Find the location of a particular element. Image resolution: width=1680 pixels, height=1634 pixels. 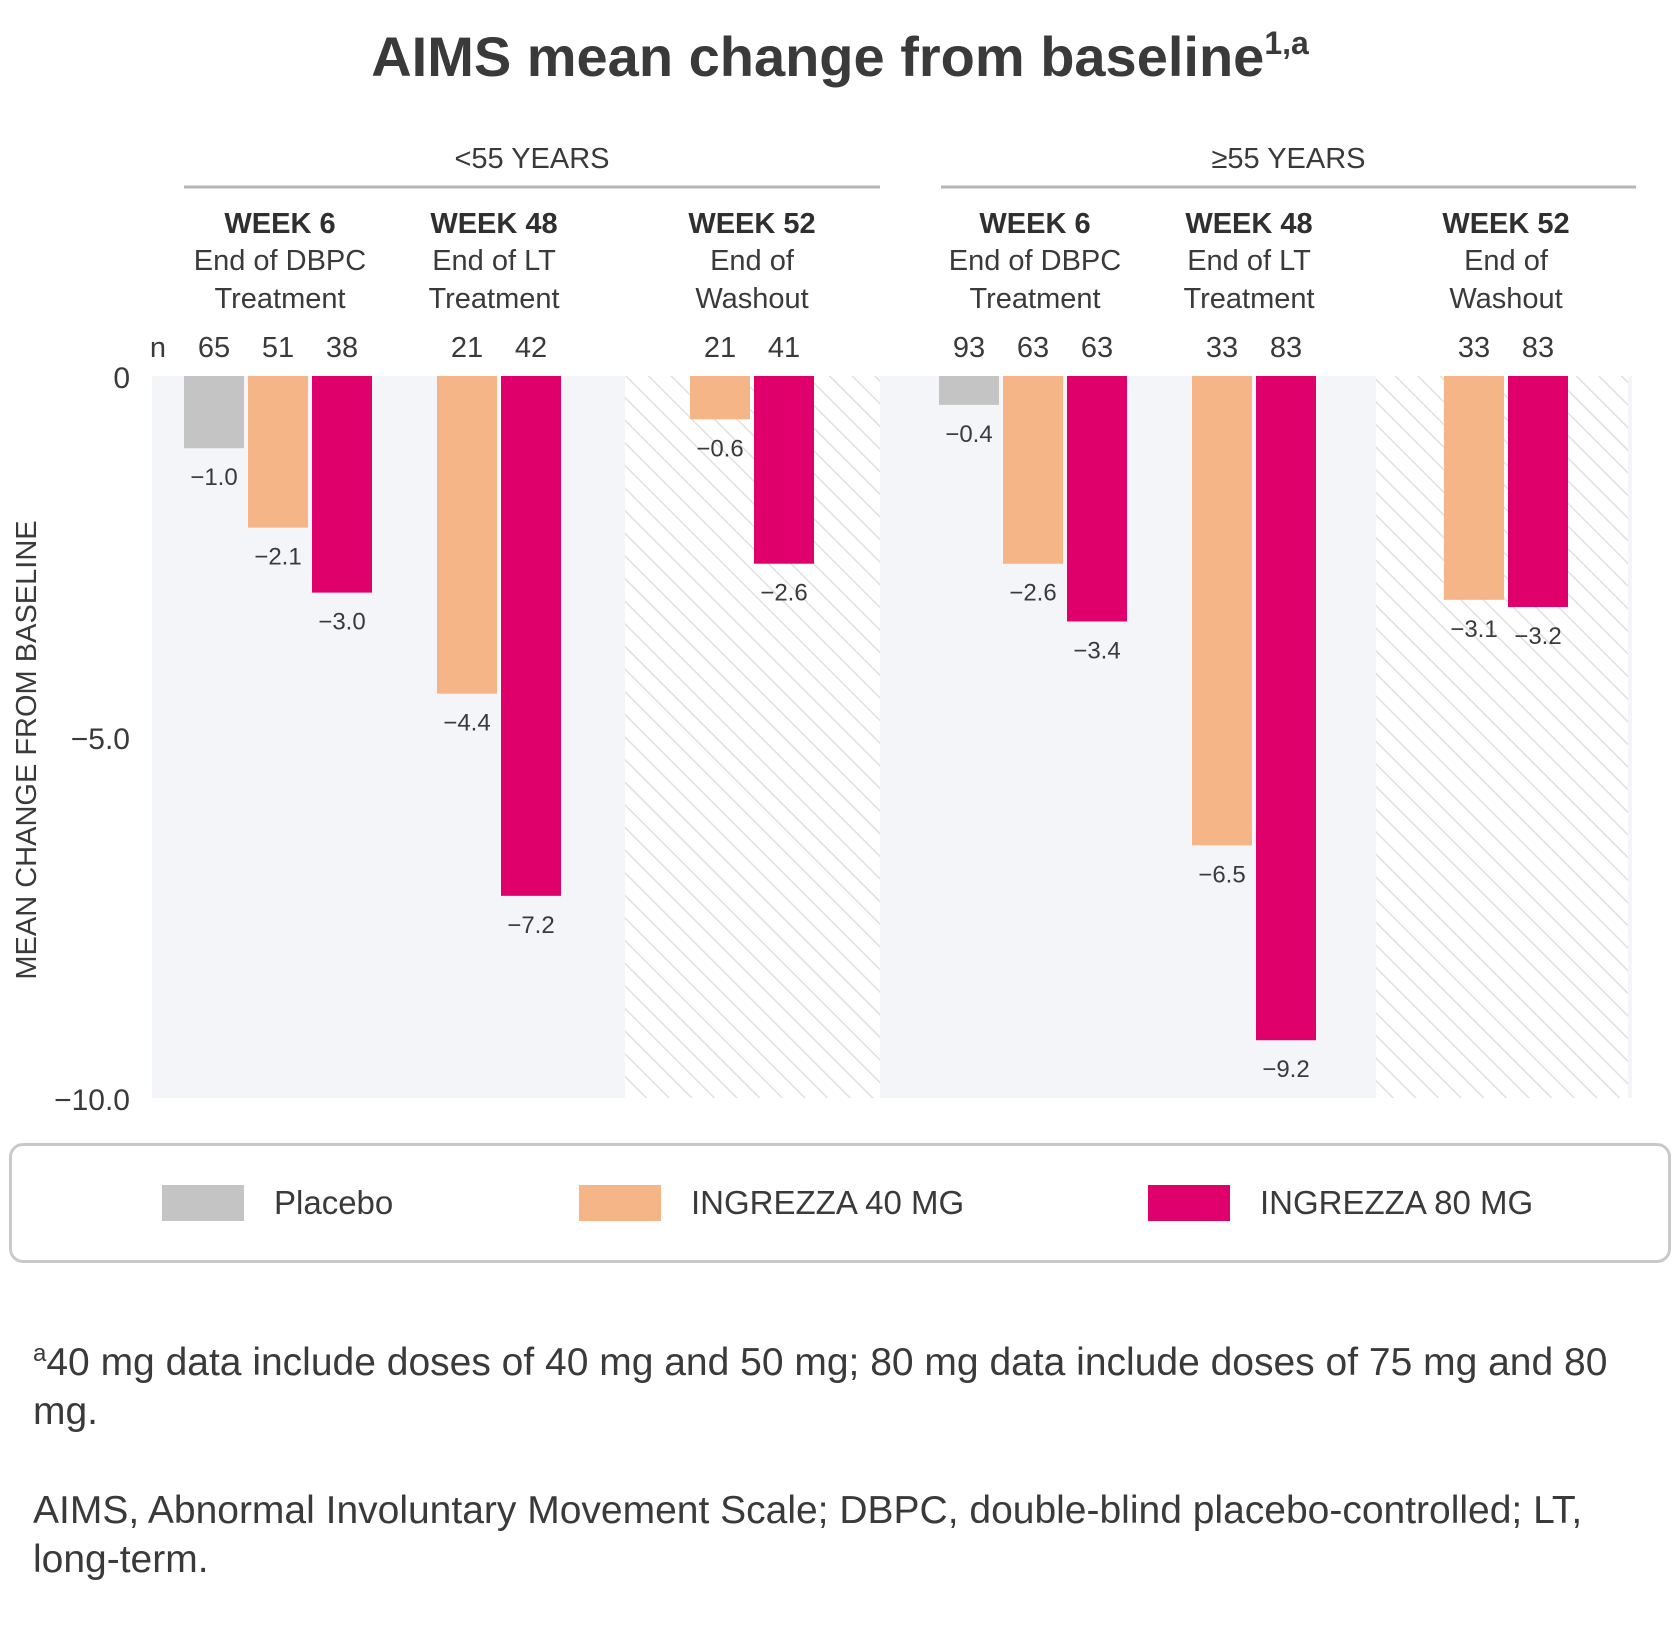

age-group-label: <55 YEARS is located at coordinates (531, 159).